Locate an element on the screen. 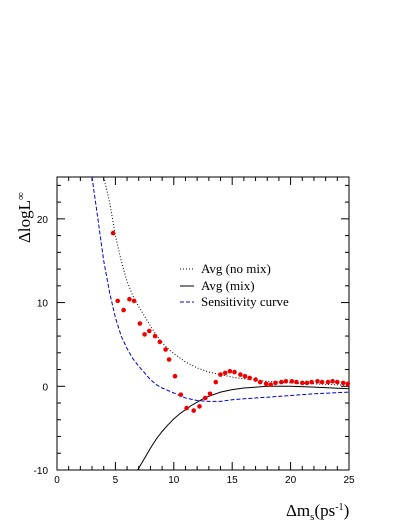 The image size is (409, 529). x-tick-label: 25 is located at coordinates (349, 480).